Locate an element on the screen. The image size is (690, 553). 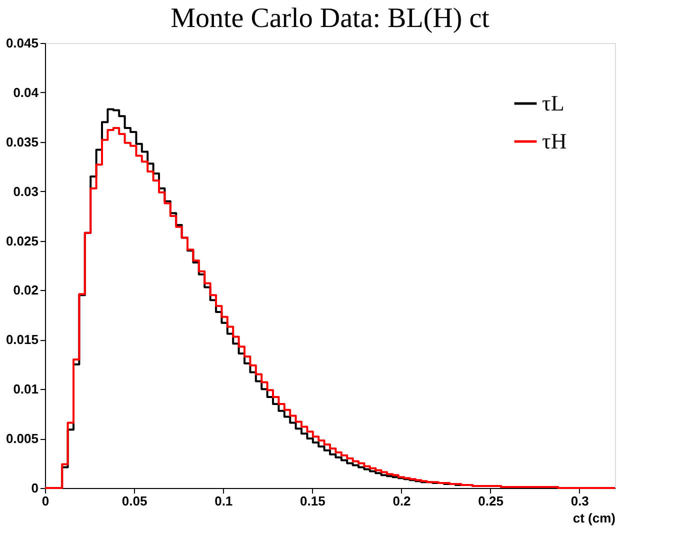
y-tick-label: 0.02 is located at coordinates (25, 290).